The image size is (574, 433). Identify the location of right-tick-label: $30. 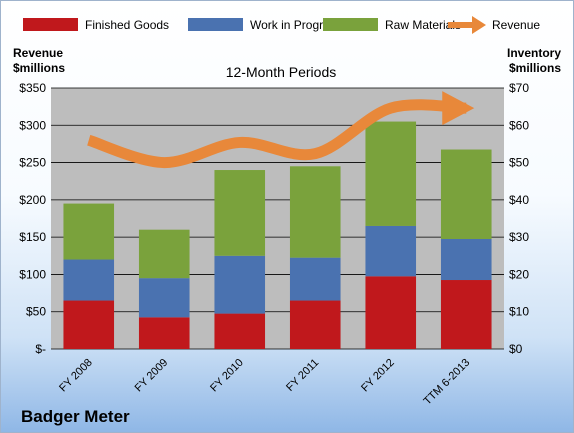
(519, 237).